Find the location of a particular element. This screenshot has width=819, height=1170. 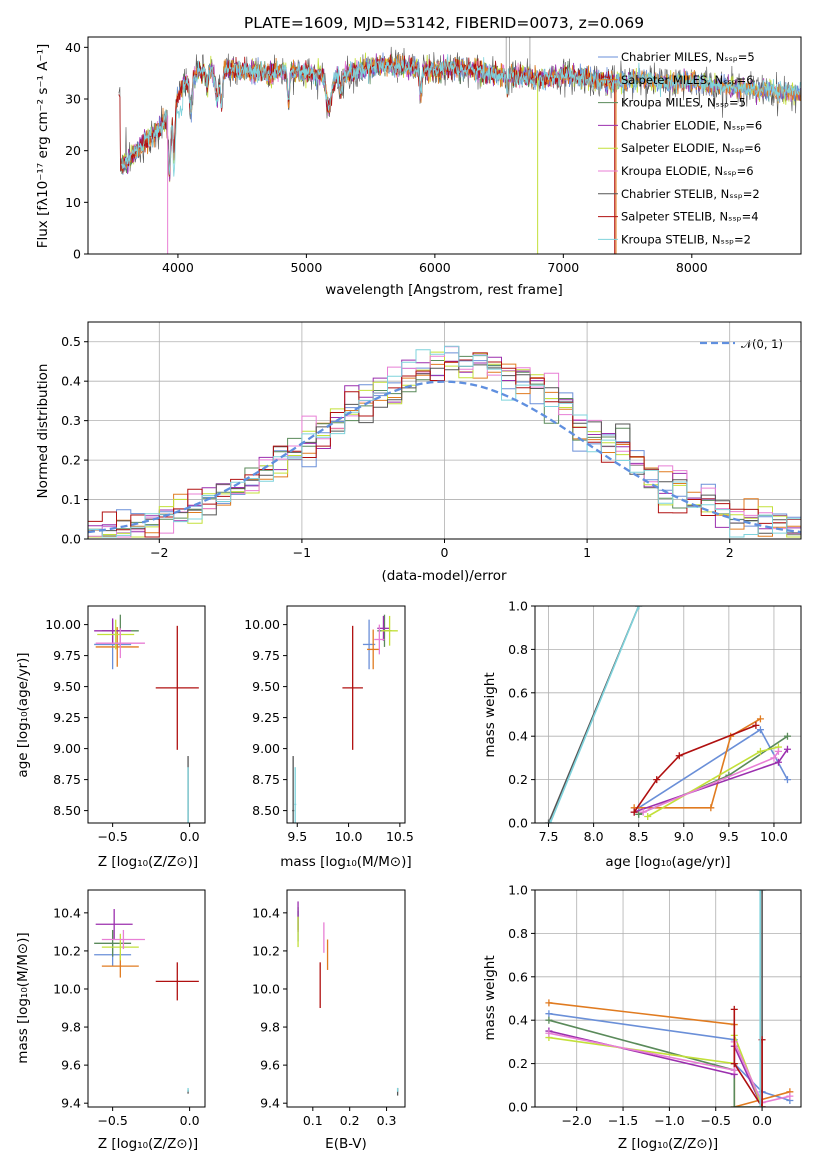

spectrum-ytick-label: 10 is located at coordinates (73, 202).